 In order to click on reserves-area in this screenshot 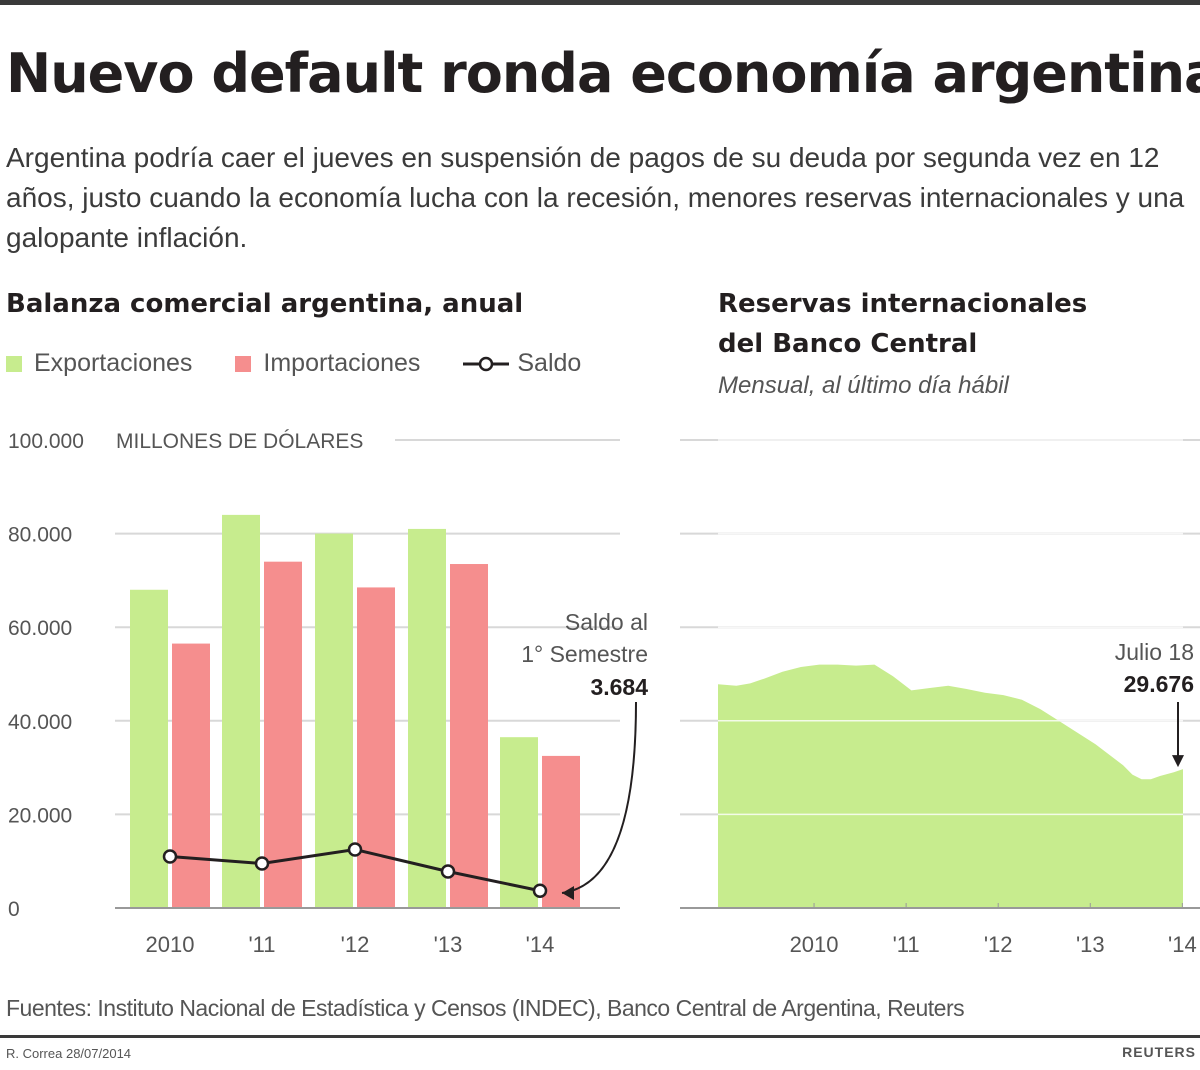, I will do `click(950, 786)`.